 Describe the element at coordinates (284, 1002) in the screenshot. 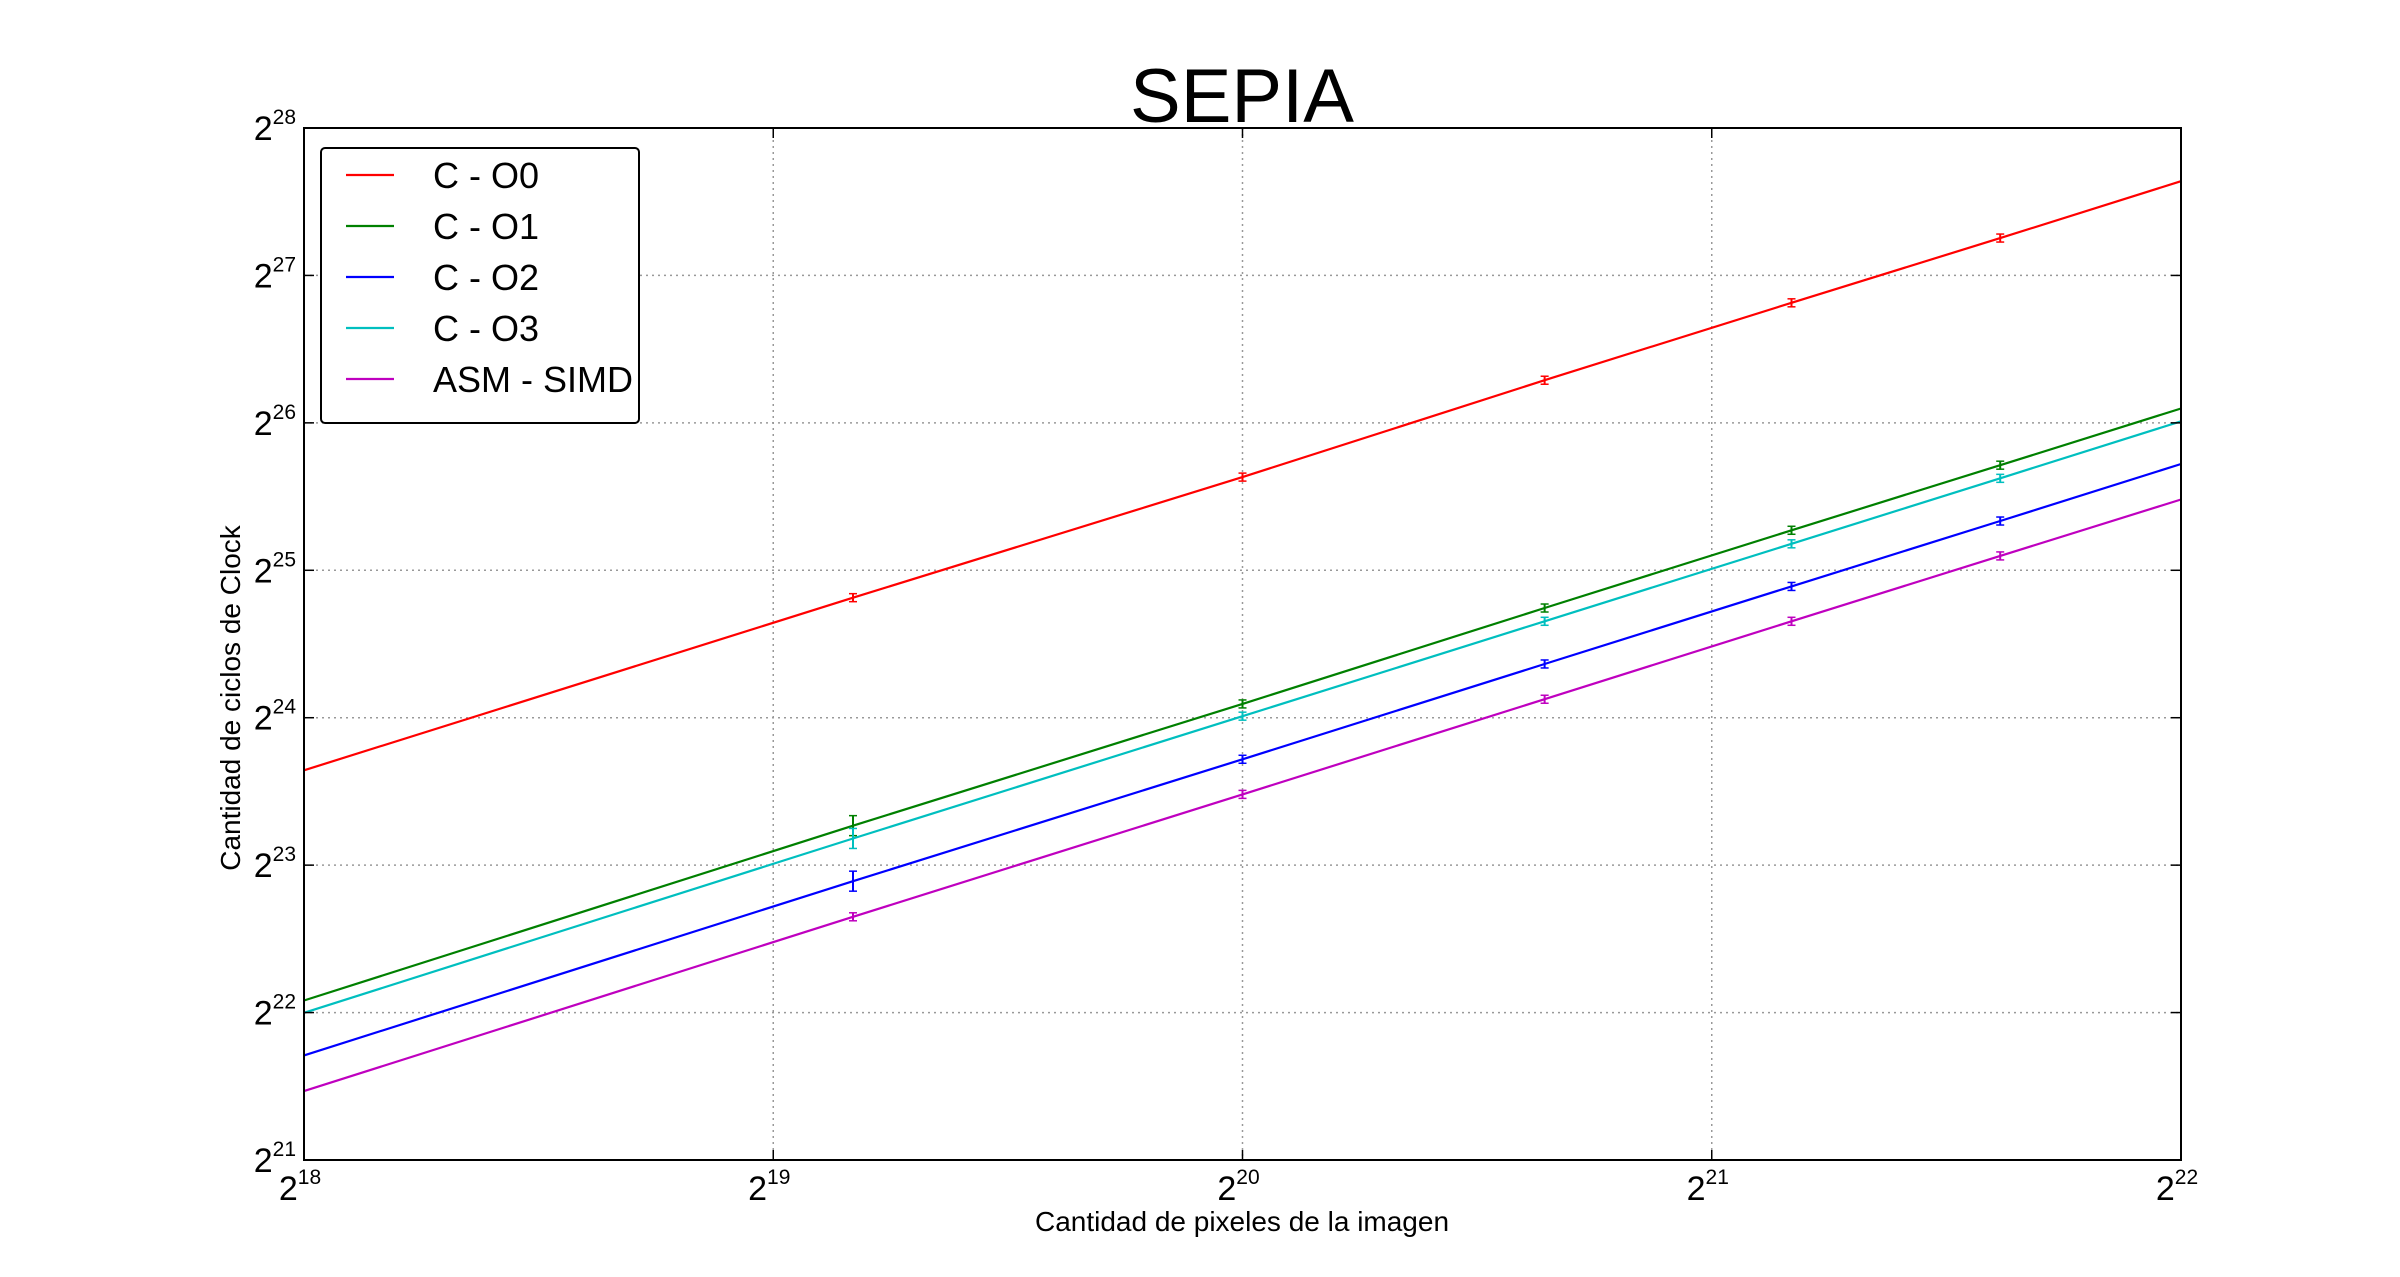

I see `y-tick-exponent: 22` at that location.